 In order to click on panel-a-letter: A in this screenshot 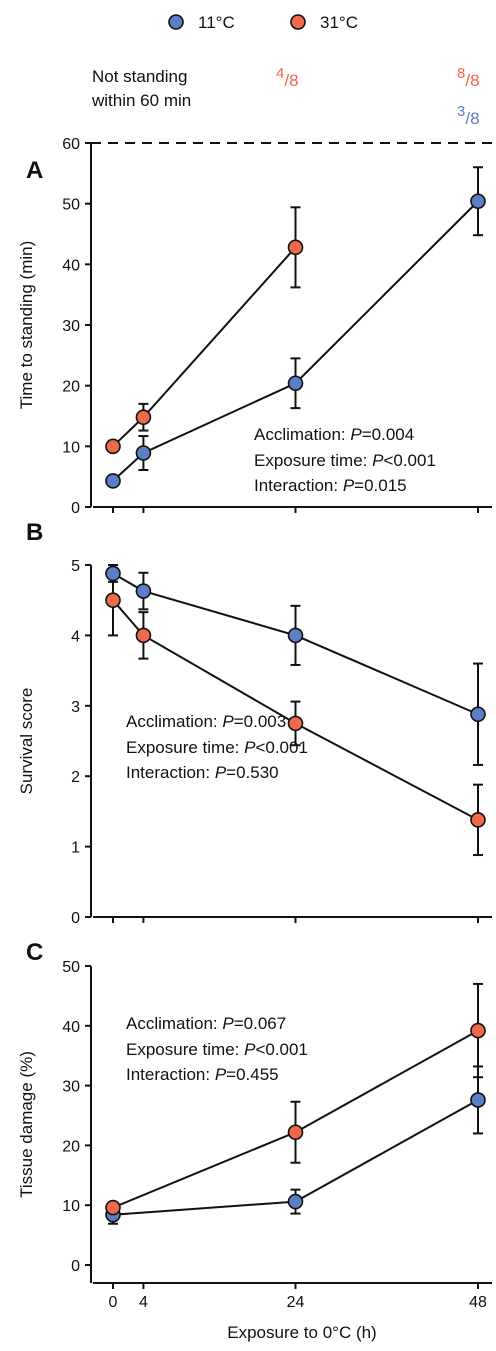, I will do `click(34, 170)`.